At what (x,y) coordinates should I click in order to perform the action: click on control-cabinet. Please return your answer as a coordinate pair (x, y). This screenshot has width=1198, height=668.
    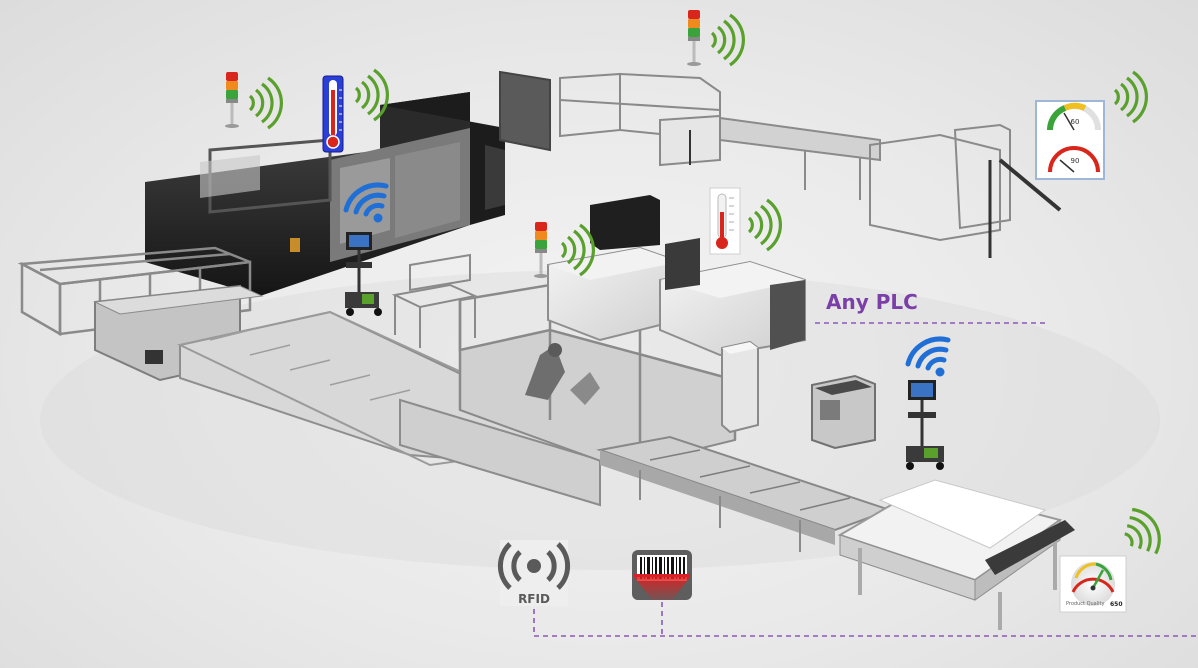
    Looking at the image, I should click on (740, 387).